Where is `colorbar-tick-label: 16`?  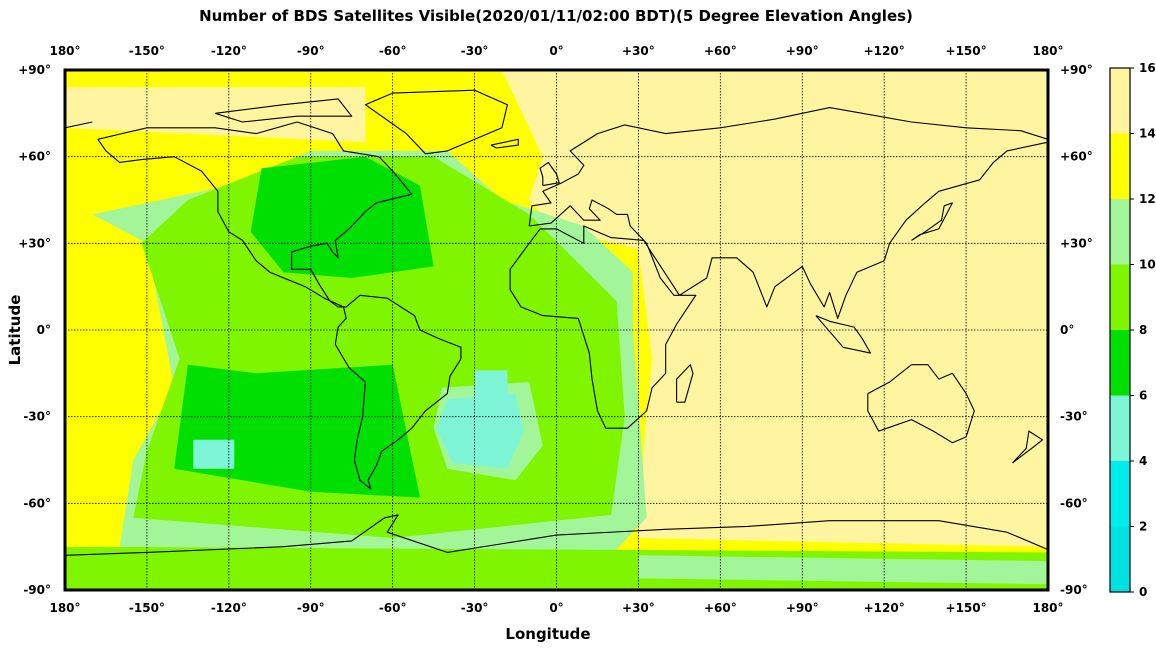 colorbar-tick-label: 16 is located at coordinates (1147, 68).